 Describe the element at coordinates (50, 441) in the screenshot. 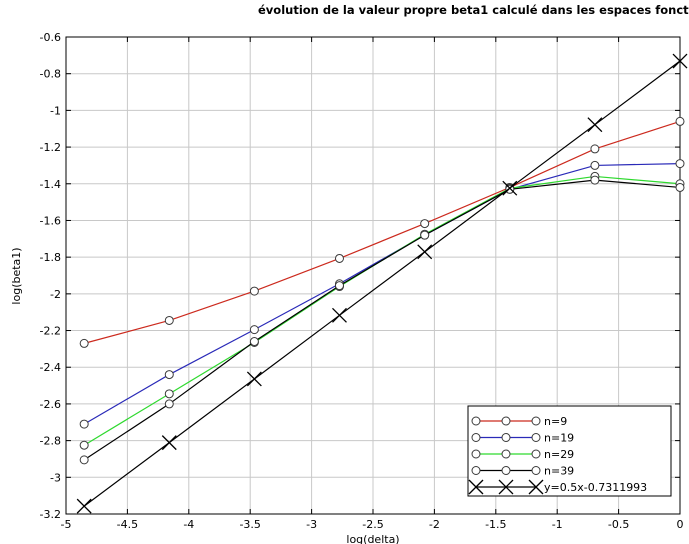

I see `y-tick-label: -2.8` at that location.